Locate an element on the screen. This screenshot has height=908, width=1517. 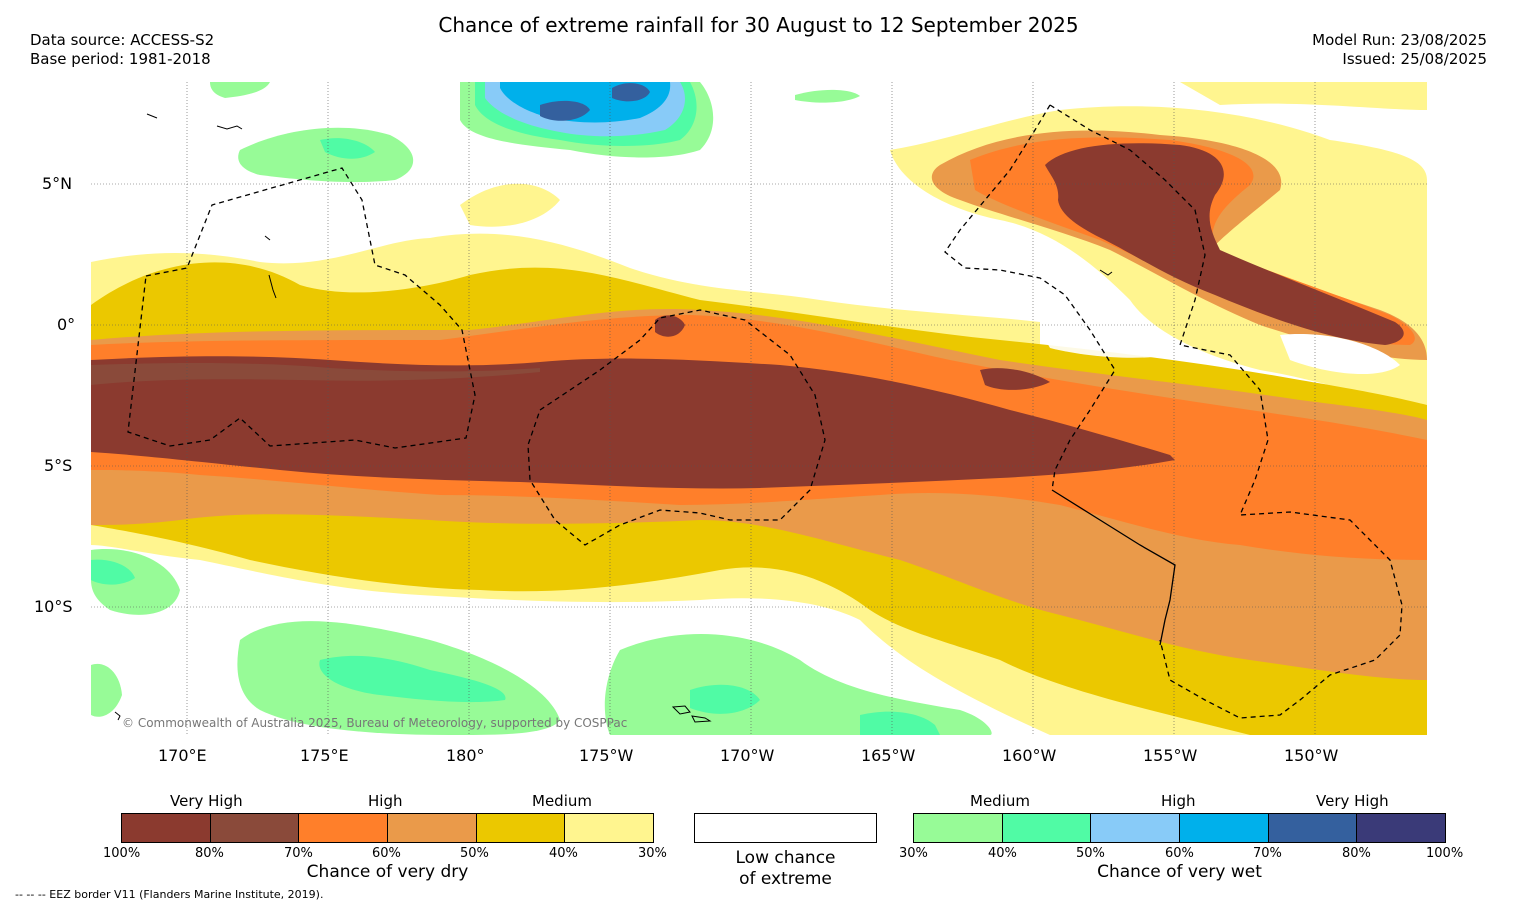
lon-label-170w: 170°W is located at coordinates (747, 755).